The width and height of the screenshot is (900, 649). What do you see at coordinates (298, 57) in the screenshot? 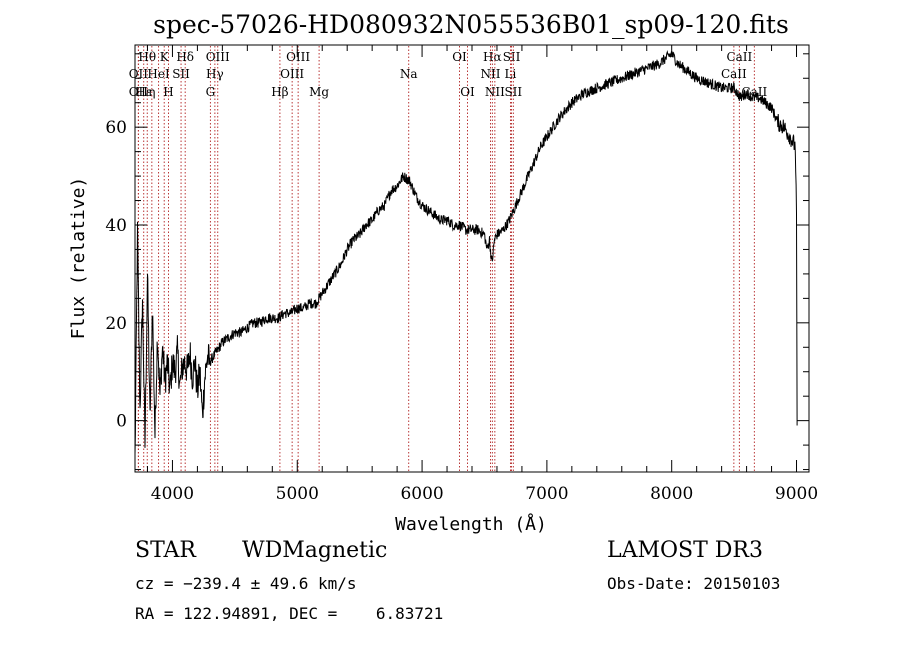
I see `spectral-line-label-4: OIII` at bounding box center [298, 57].